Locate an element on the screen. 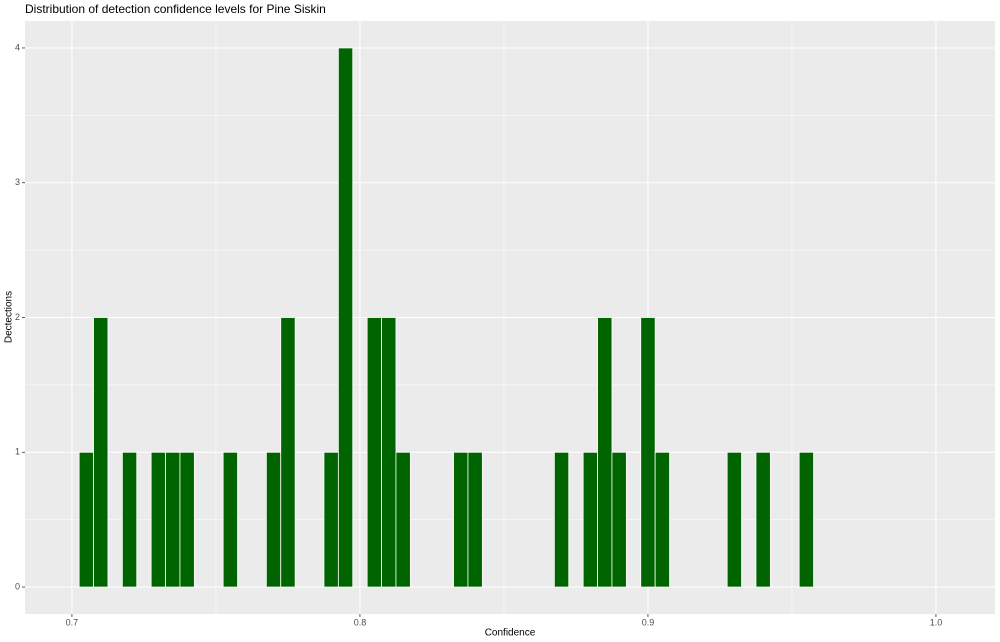 This screenshot has height=642, width=1000. y-tick-label: 3 is located at coordinates (17, 182).